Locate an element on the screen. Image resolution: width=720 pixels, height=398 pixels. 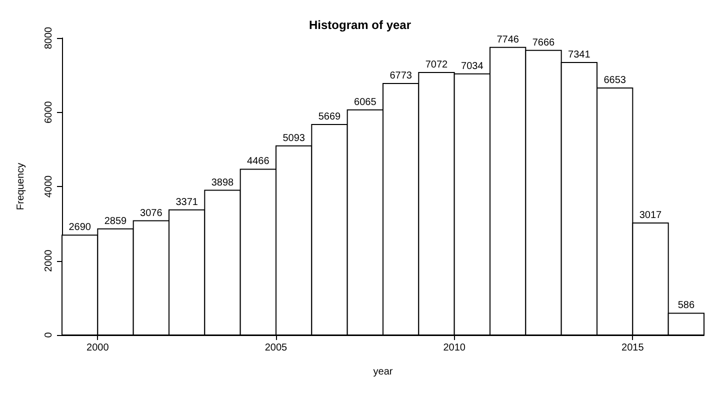
y-axis-title: Frequency is located at coordinates (21, 186).